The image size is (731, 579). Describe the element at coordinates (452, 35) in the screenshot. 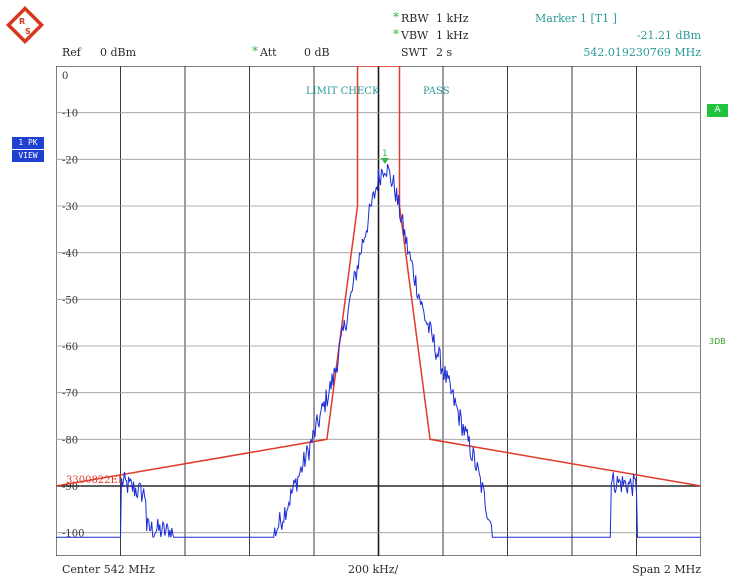

I see `vbw-value: 1 kHz` at that location.